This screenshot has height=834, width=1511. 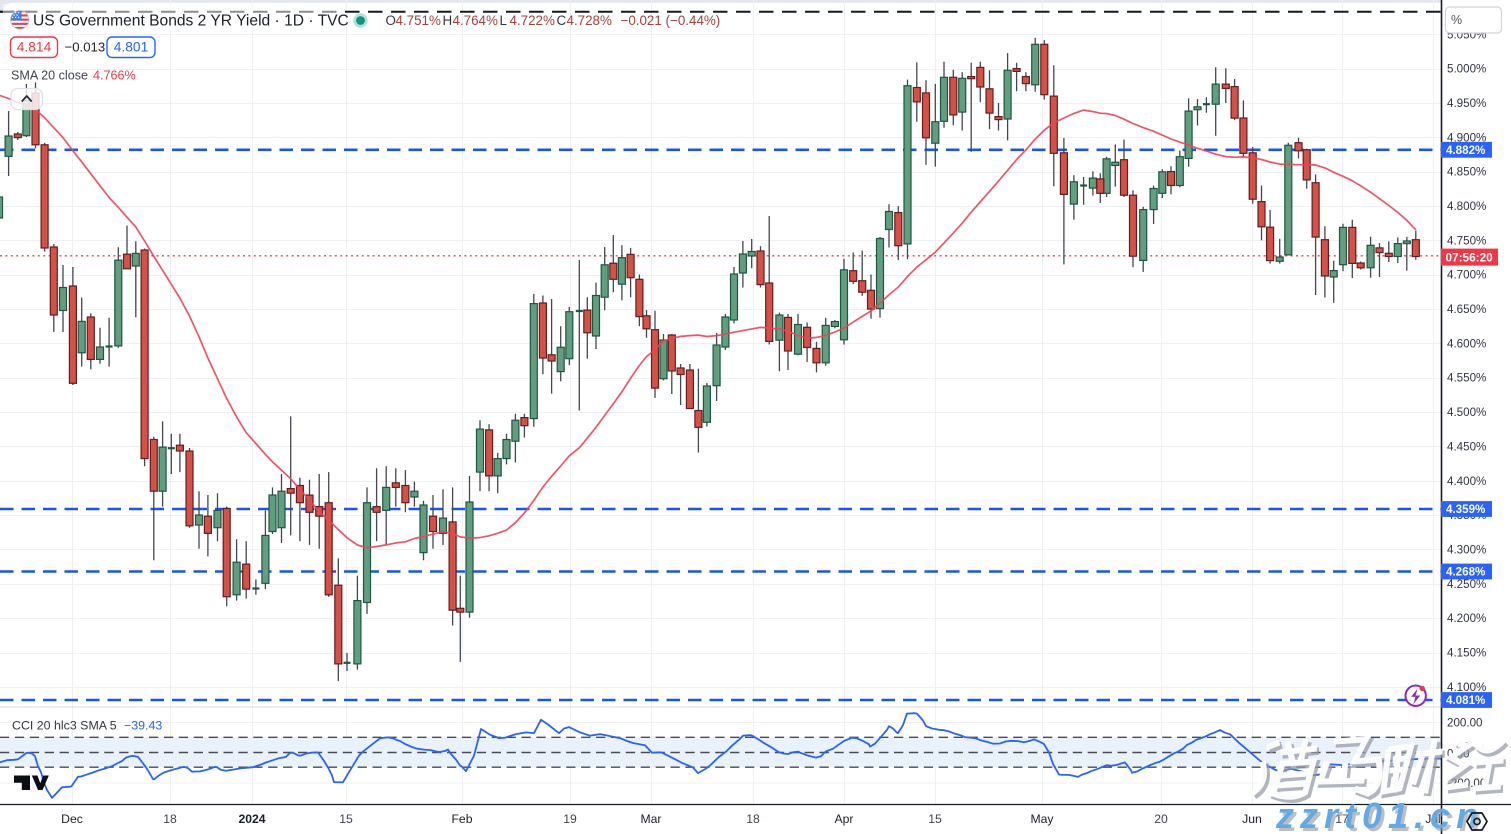 What do you see at coordinates (131, 47) in the screenshot?
I see `svg-text: 4.801` at bounding box center [131, 47].